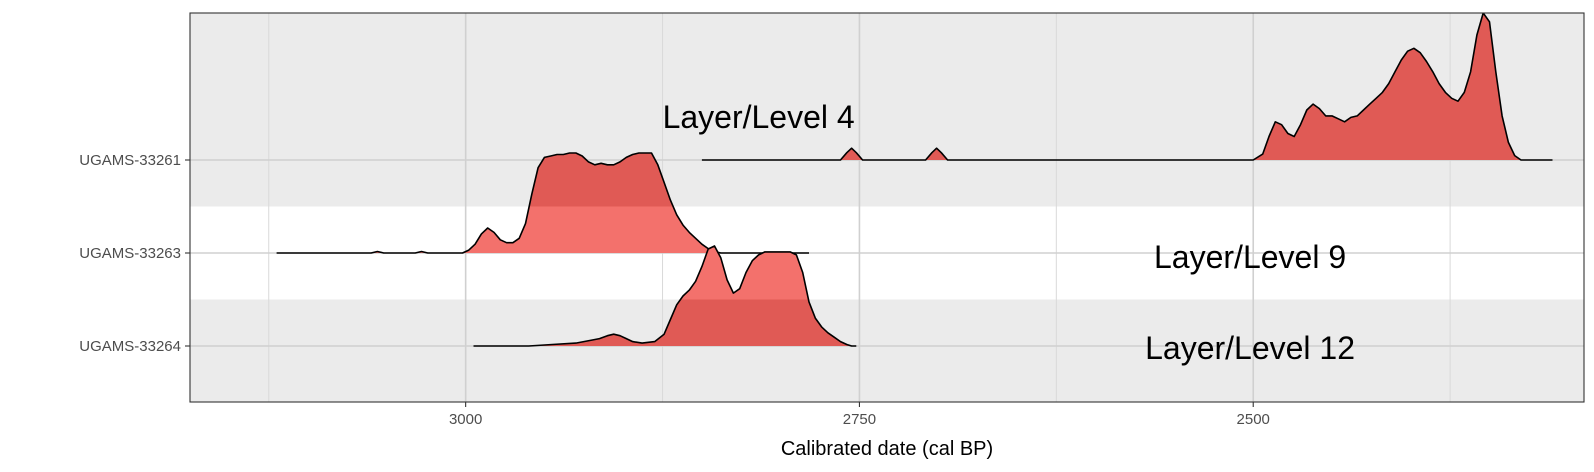 The height and width of the screenshot is (472, 1594). Describe the element at coordinates (1250, 348) in the screenshot. I see `layer-annotation: Layer/Level 12` at that location.